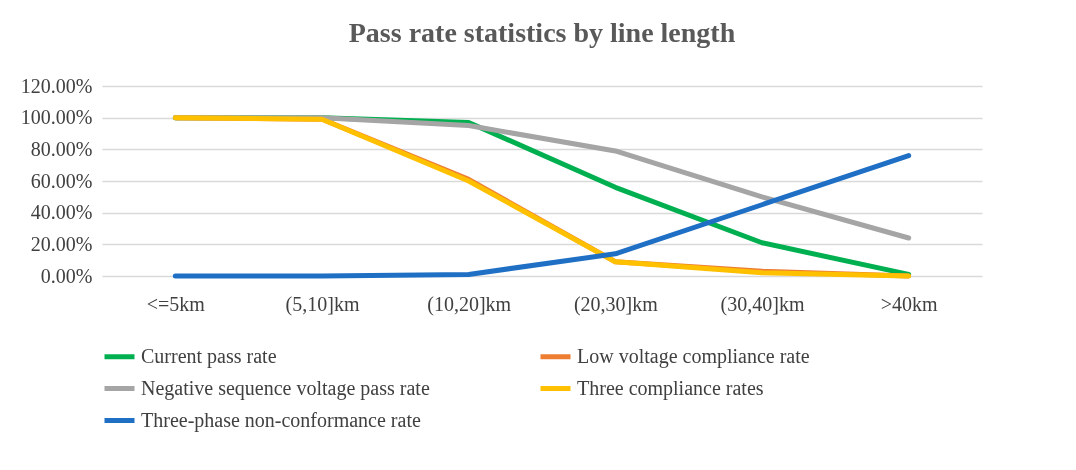 The width and height of the screenshot is (1076, 470). Describe the element at coordinates (322, 304) in the screenshot. I see `x-tick-label: (5,10]km` at that location.